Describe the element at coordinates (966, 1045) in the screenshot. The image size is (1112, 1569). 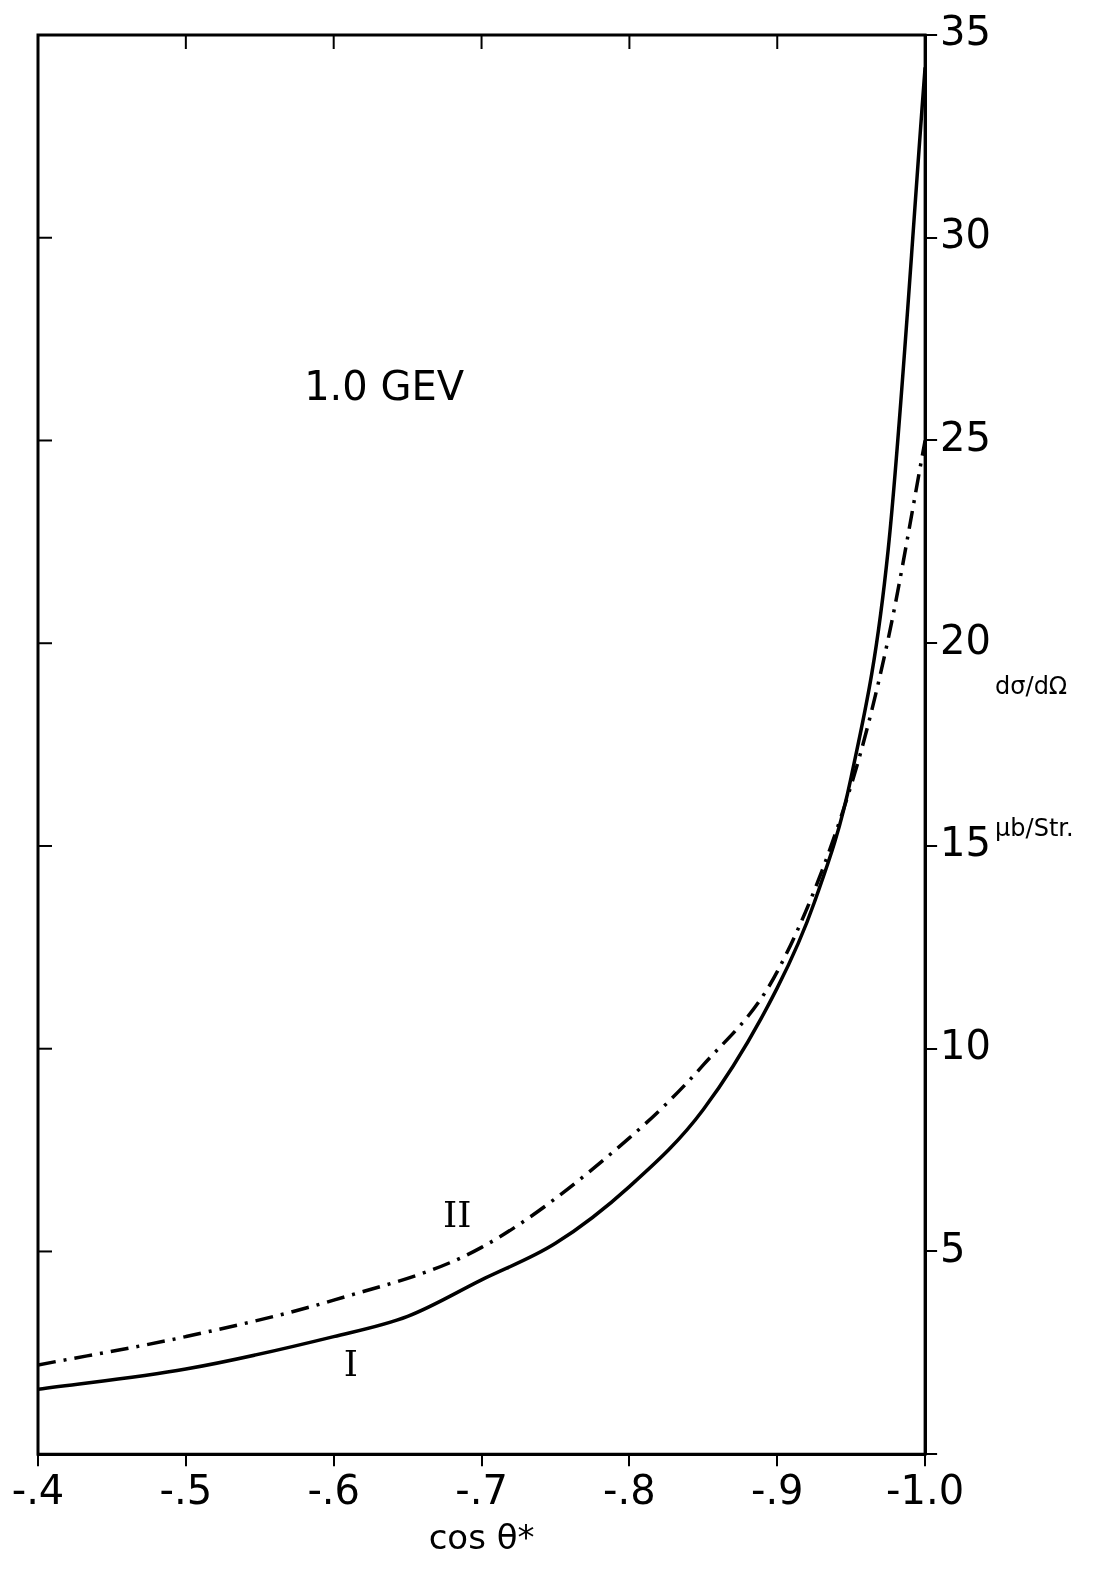
I see `y-tick-label: 10` at that location.